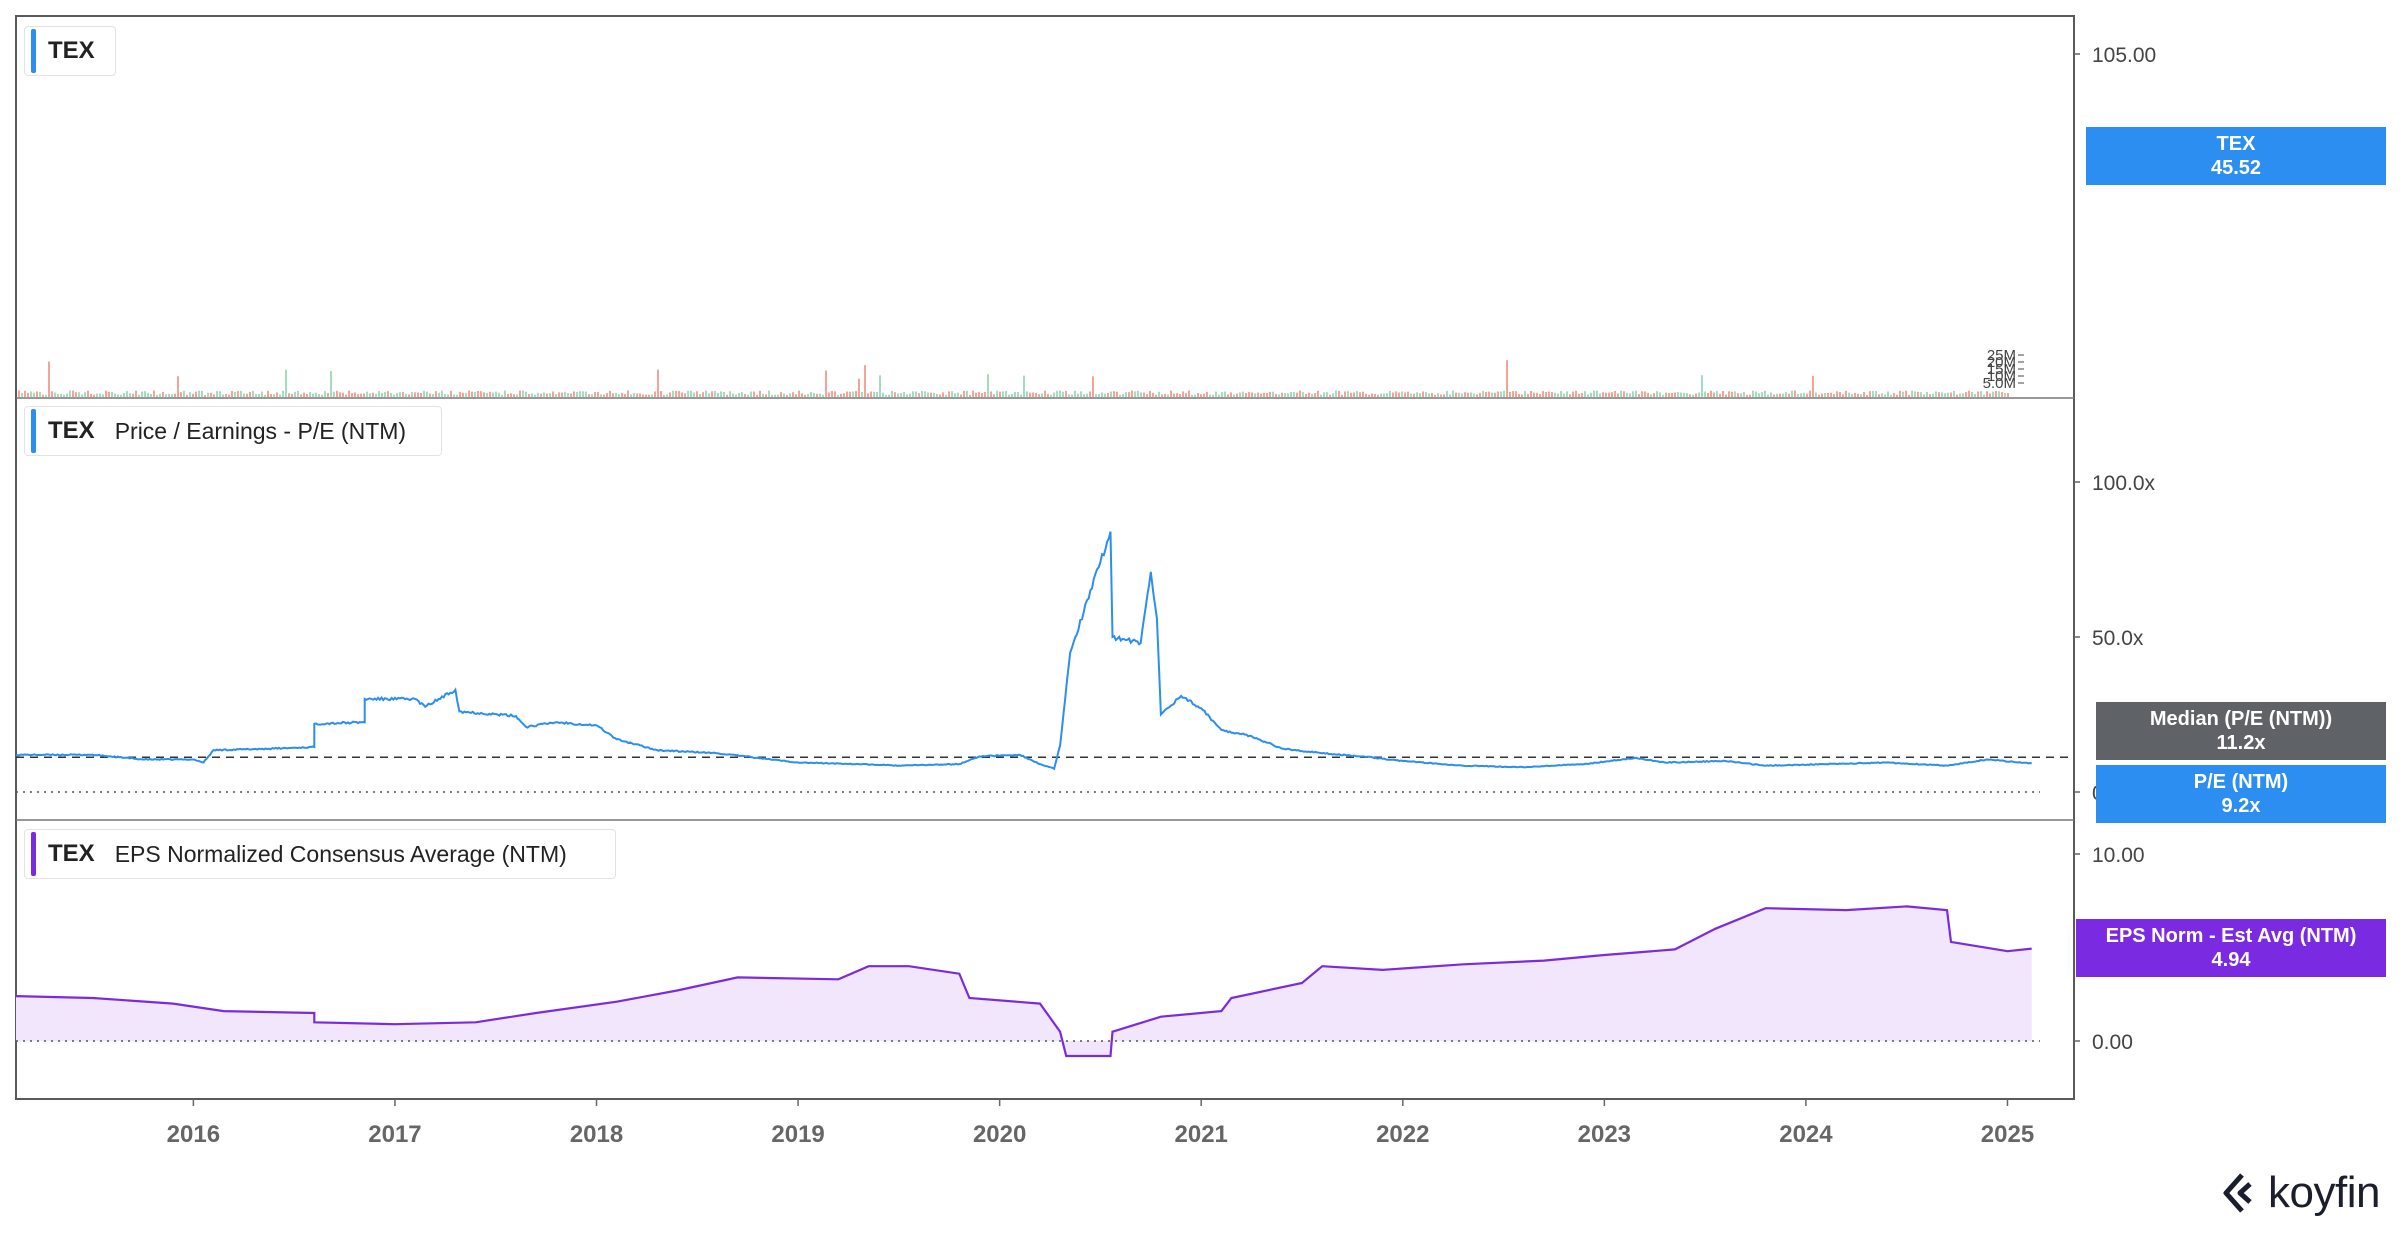 The image size is (2400, 1240). I want to click on legend-pe: TEX Price / Earnings - P/E (NTM), so click(233, 431).